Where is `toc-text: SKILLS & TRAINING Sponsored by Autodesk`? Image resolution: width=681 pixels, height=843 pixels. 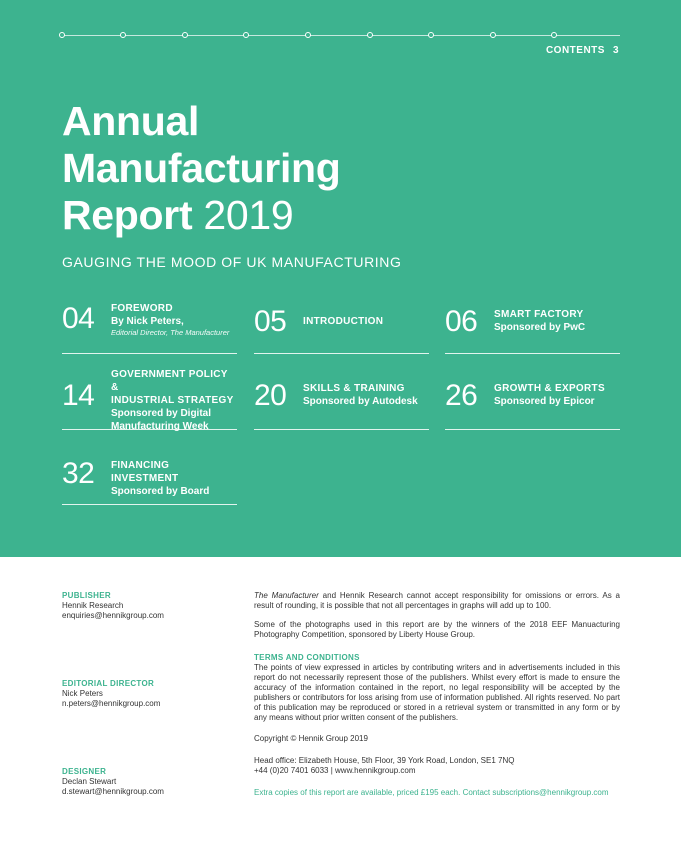
toc-text: SKILLS & TRAINING Sponsored by Autodesk is located at coordinates (360, 395).